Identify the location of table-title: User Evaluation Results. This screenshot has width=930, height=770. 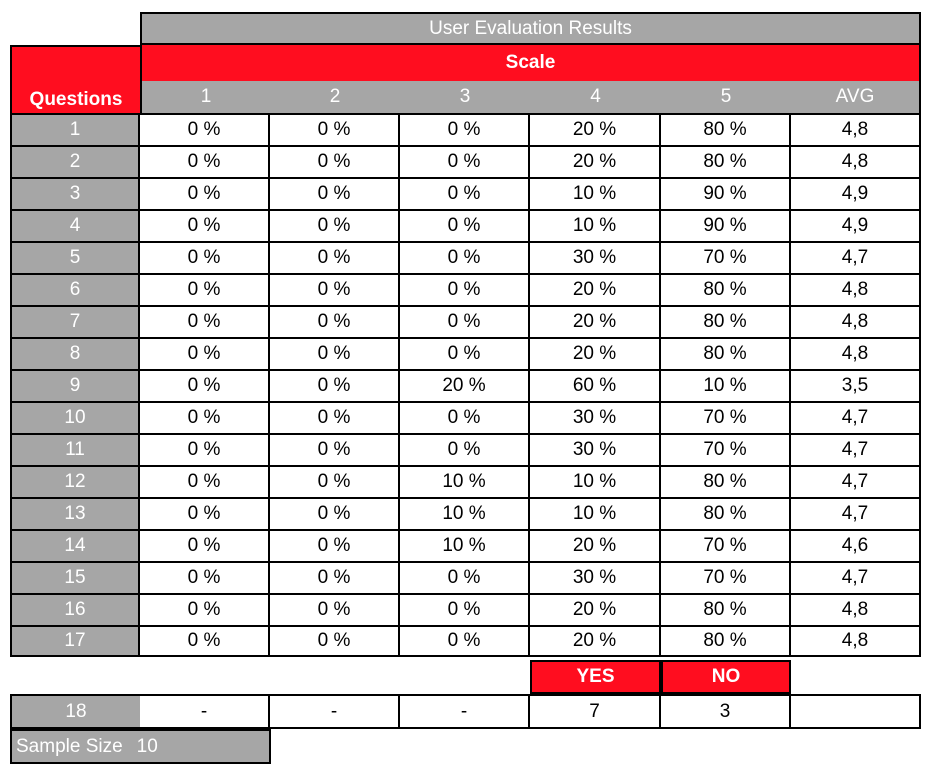
(530, 28).